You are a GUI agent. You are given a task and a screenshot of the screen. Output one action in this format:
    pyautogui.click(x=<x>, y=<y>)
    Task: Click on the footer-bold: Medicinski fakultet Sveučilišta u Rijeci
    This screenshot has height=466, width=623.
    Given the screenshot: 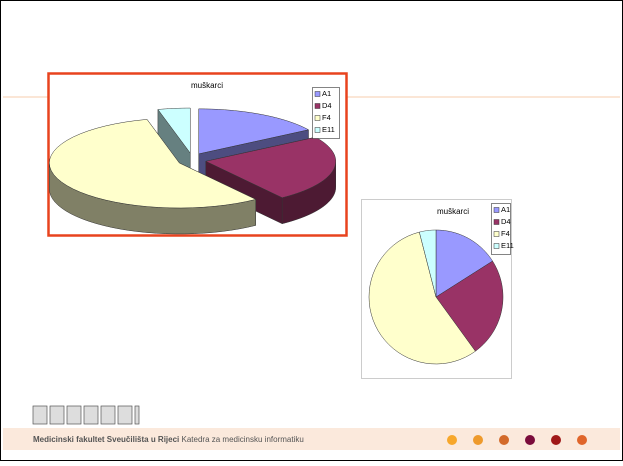 What is the action you would take?
    pyautogui.click(x=106, y=439)
    